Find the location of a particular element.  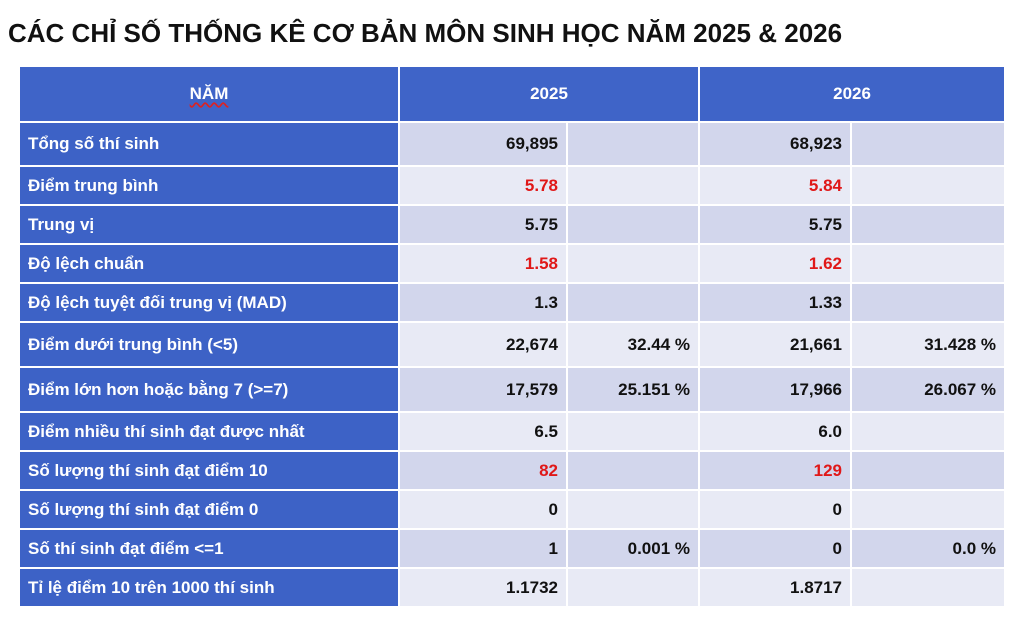

value-2025: 1.58 is located at coordinates (483, 263).